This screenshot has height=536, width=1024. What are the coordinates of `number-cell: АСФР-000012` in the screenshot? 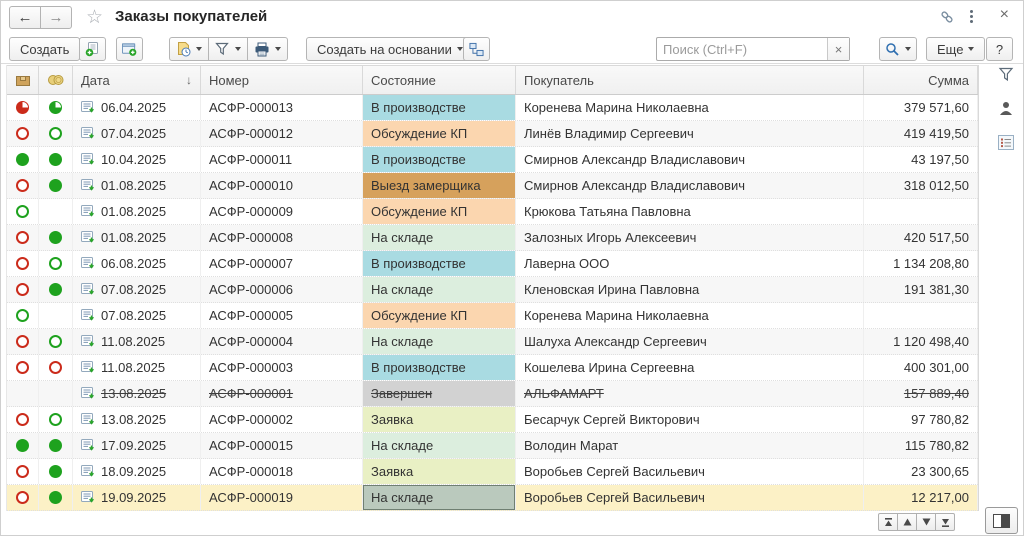 It's located at (282, 133).